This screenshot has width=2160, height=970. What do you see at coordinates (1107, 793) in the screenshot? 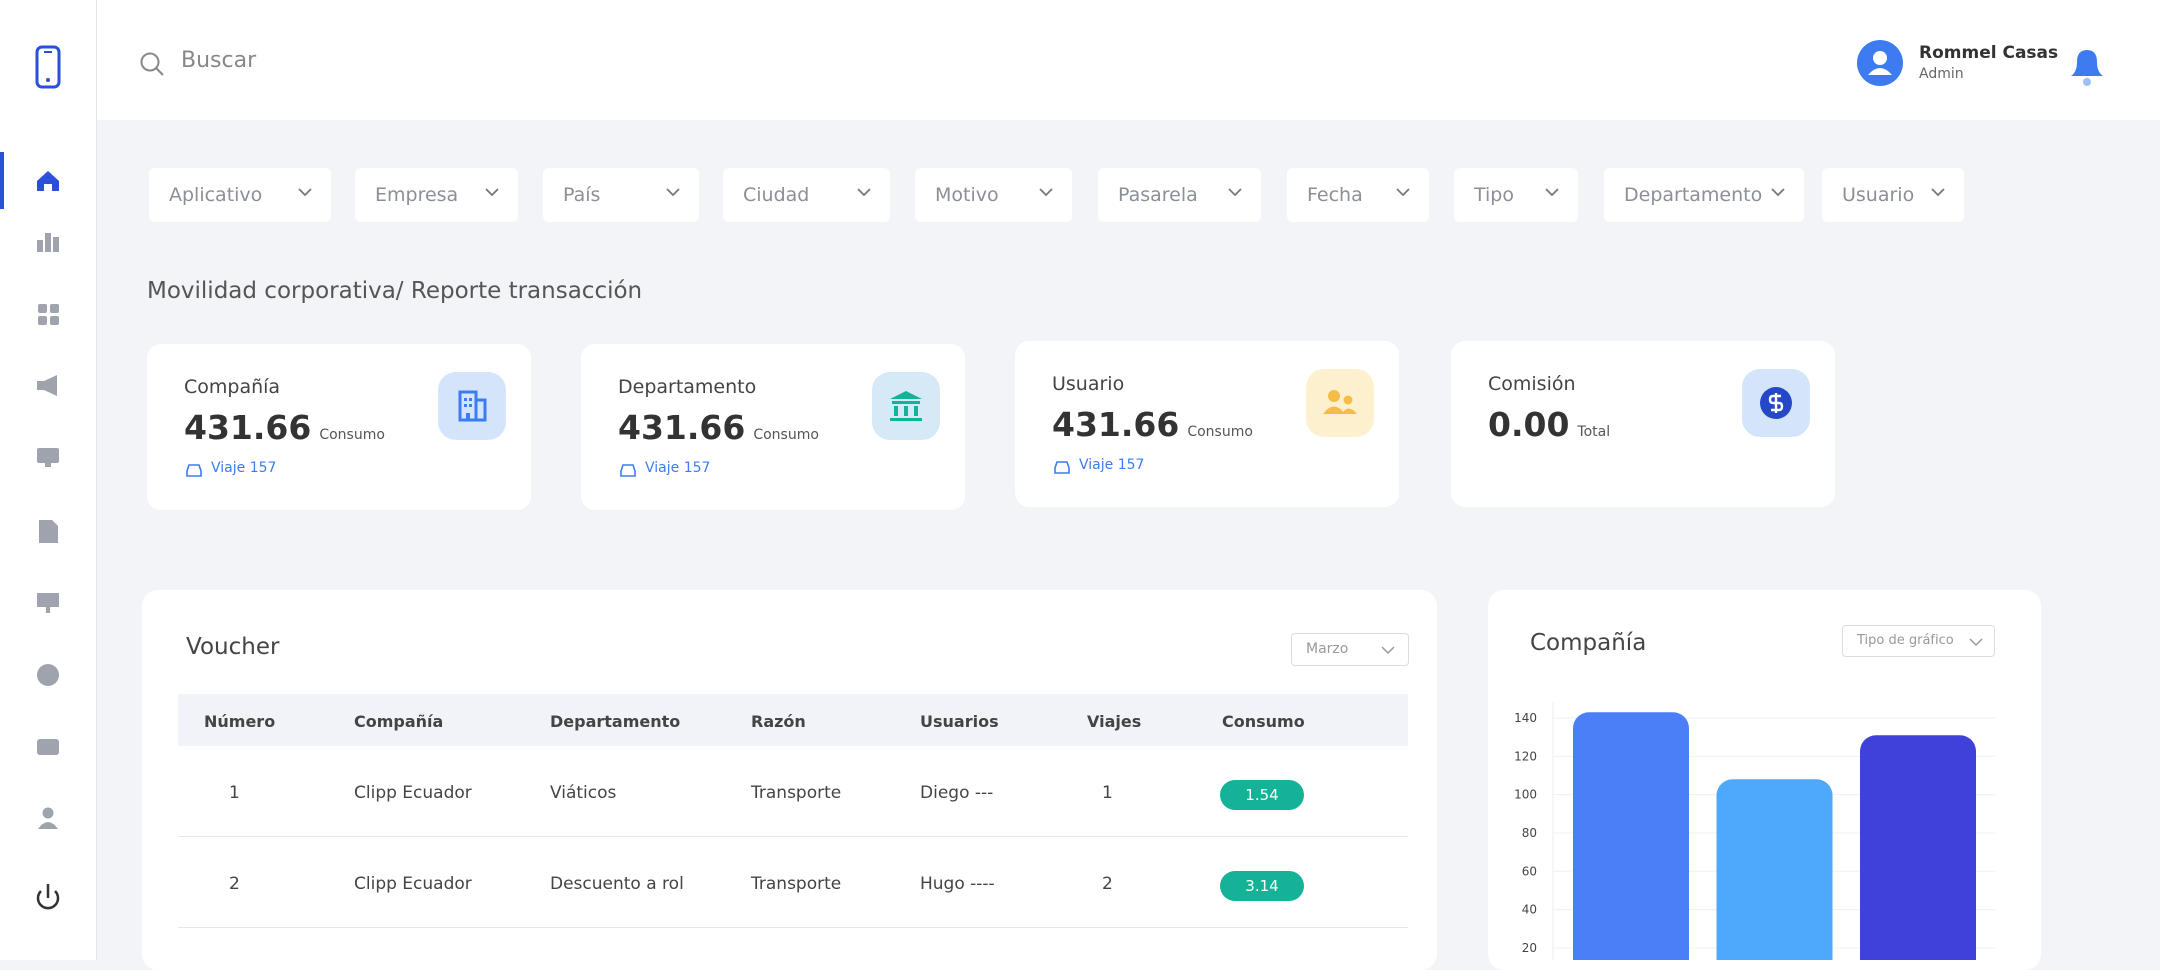
I see `table-cell: 1` at bounding box center [1107, 793].